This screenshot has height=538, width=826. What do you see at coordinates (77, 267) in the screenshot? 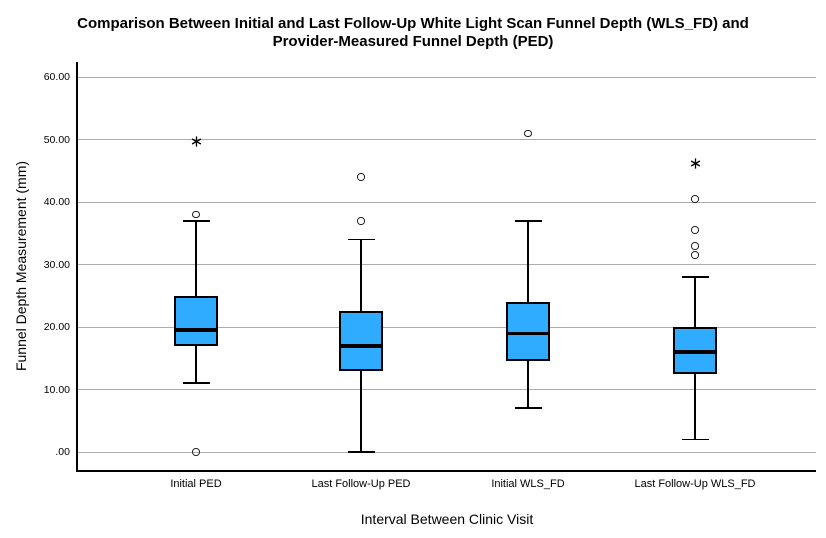
I see `y-axis-line` at bounding box center [77, 267].